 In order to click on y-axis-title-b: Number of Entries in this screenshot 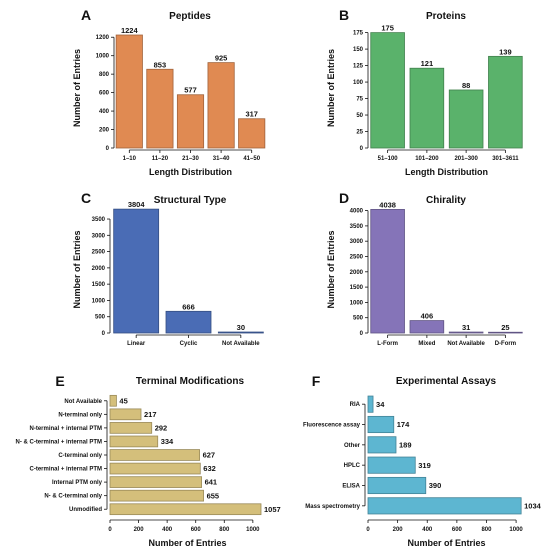, I will do `click(331, 88)`.